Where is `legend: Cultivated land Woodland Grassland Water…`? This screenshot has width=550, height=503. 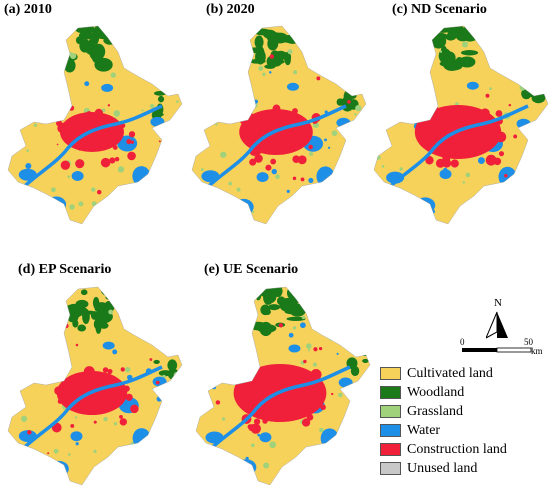 legend: Cultivated land Woodland Grassland Water… is located at coordinates (443, 421).